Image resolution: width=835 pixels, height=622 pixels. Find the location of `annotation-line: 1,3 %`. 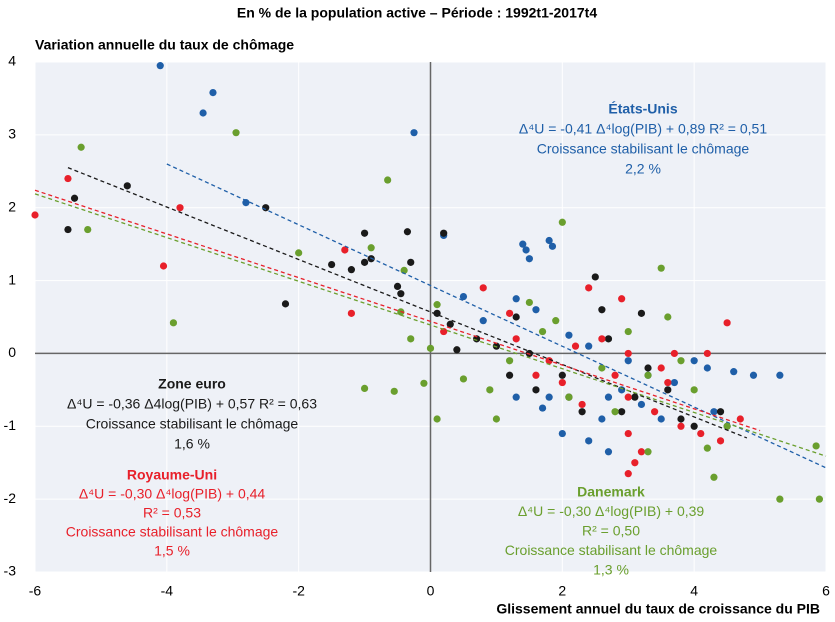

annotation-line: 1,3 % is located at coordinates (611, 570).